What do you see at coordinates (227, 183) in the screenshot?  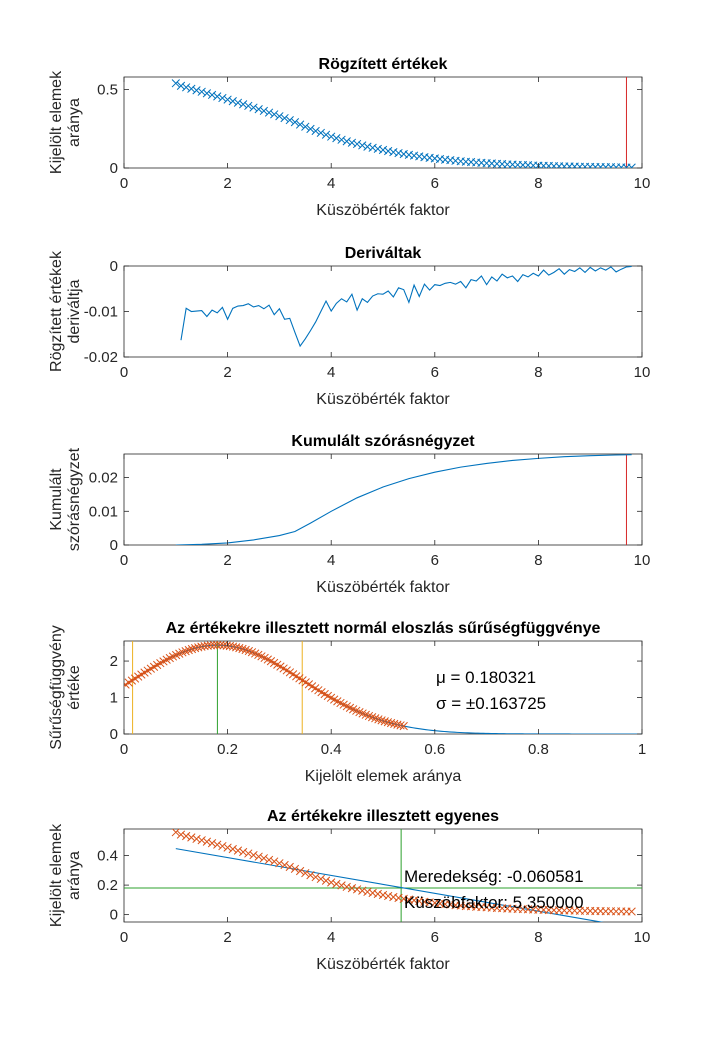 I see `x-tick-label: 2` at bounding box center [227, 183].